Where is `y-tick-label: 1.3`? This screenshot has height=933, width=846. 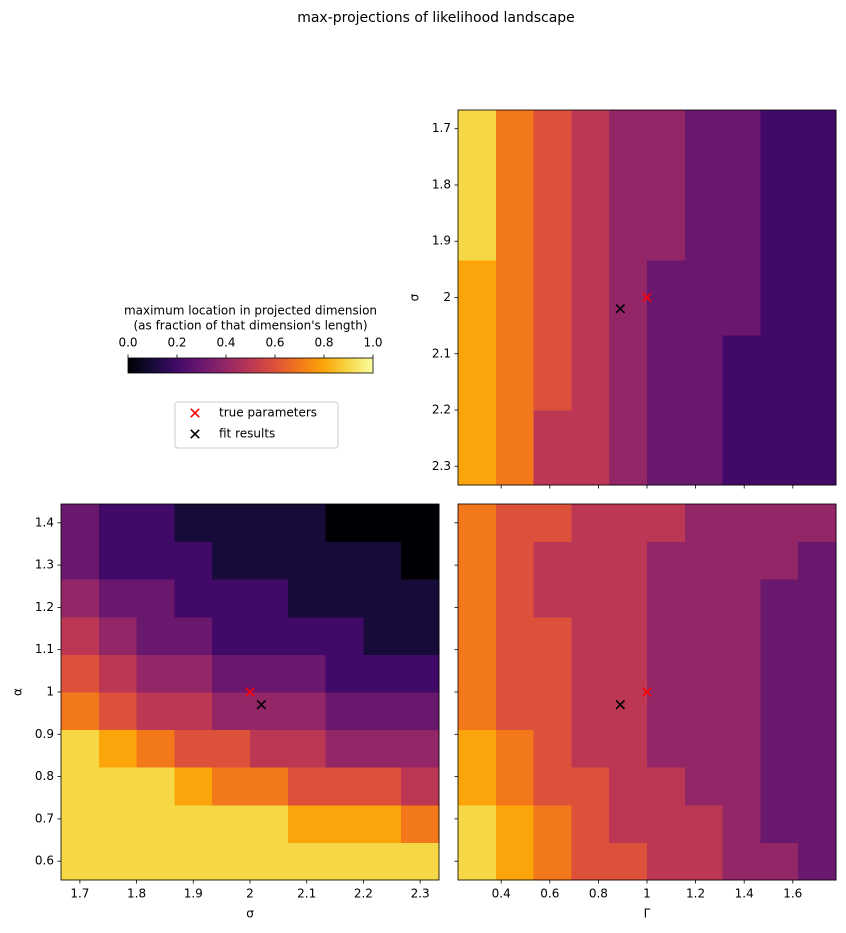
y-tick-label: 1.3 is located at coordinates (44, 565).